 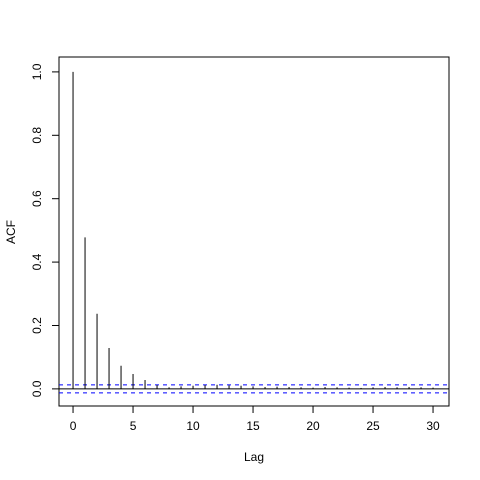 I want to click on y-tick-label: 0.6, so click(x=37, y=198).